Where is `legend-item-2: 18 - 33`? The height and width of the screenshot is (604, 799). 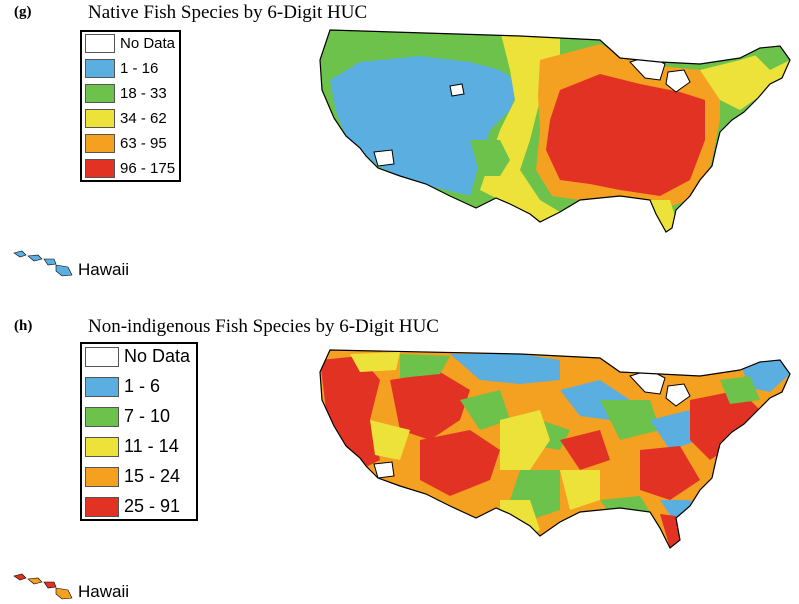 legend-item-2: 18 - 33 is located at coordinates (130, 93).